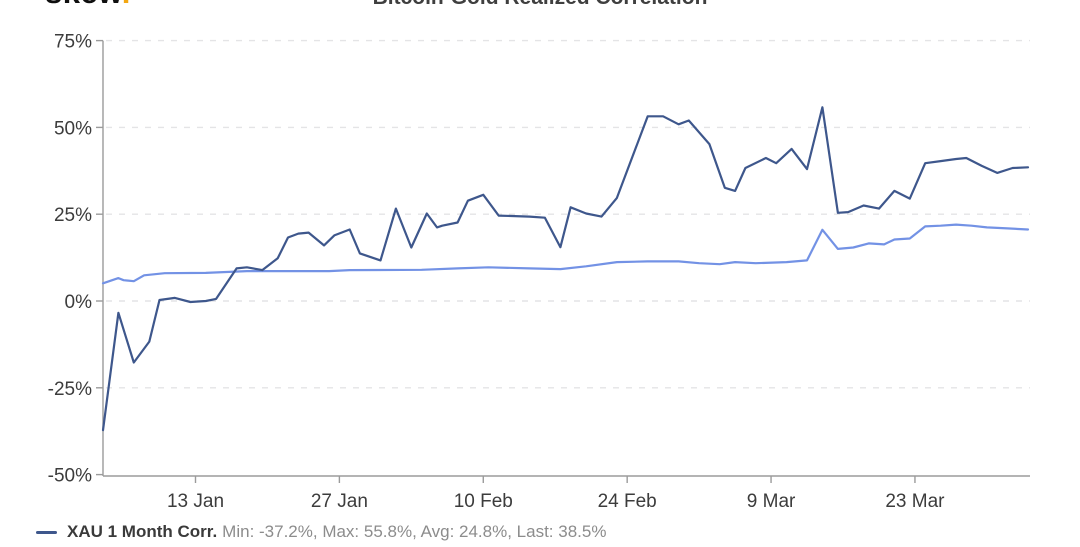 The height and width of the screenshot is (547, 1080). I want to click on x-tick-label: 13 Jan, so click(195, 501).